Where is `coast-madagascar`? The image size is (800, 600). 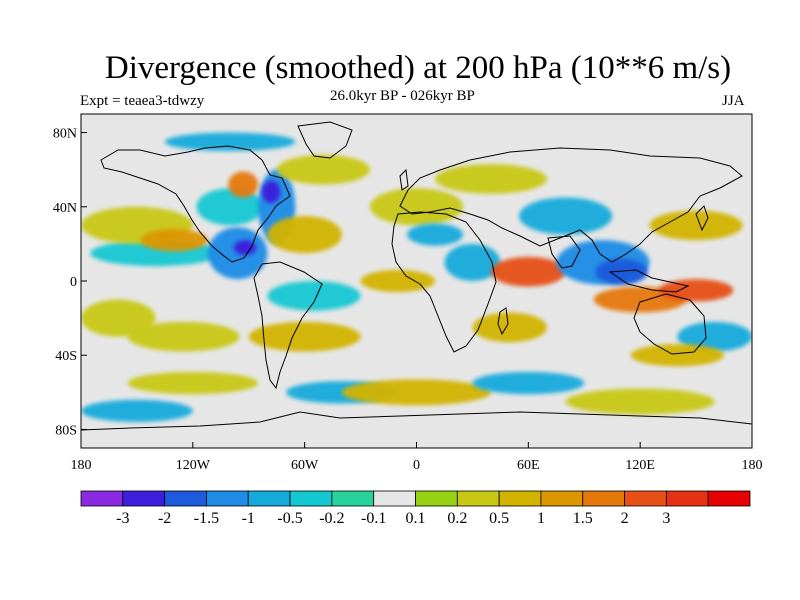
coast-madagascar is located at coordinates (503, 321).